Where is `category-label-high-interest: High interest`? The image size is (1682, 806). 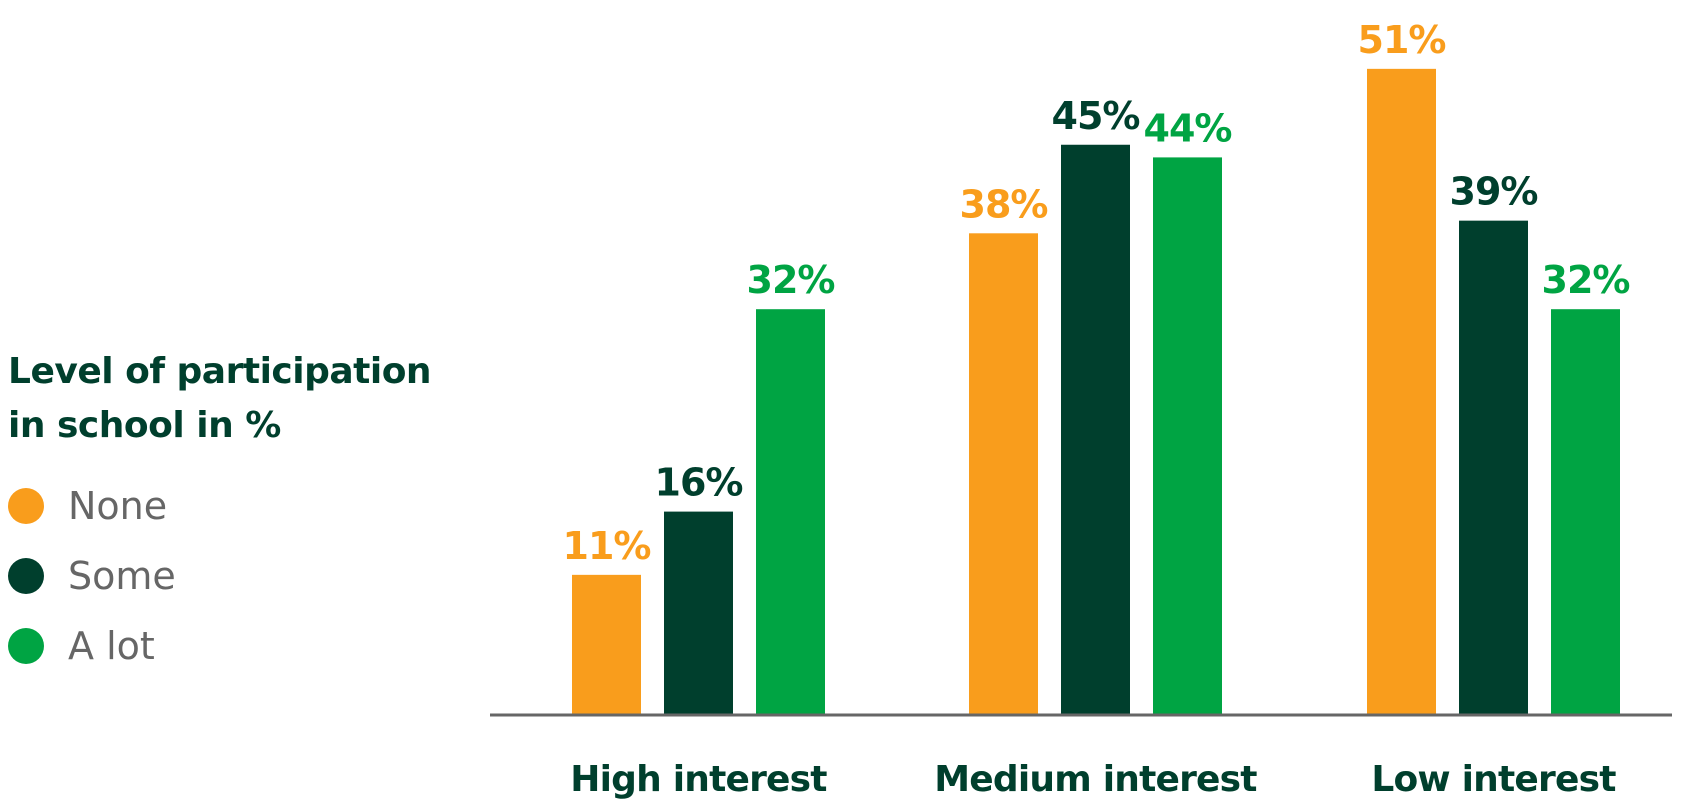
category-label-high-interest: High interest is located at coordinates (698, 779).